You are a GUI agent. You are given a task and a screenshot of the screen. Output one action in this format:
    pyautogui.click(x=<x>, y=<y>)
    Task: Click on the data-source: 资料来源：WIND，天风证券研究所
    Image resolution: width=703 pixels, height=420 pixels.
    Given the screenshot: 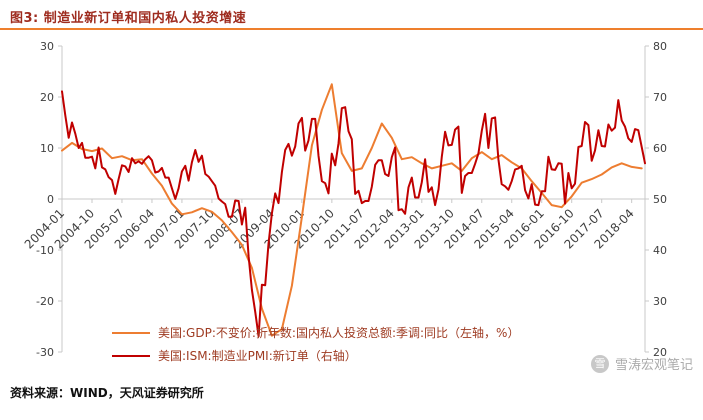 What is the action you would take?
    pyautogui.click(x=107, y=393)
    